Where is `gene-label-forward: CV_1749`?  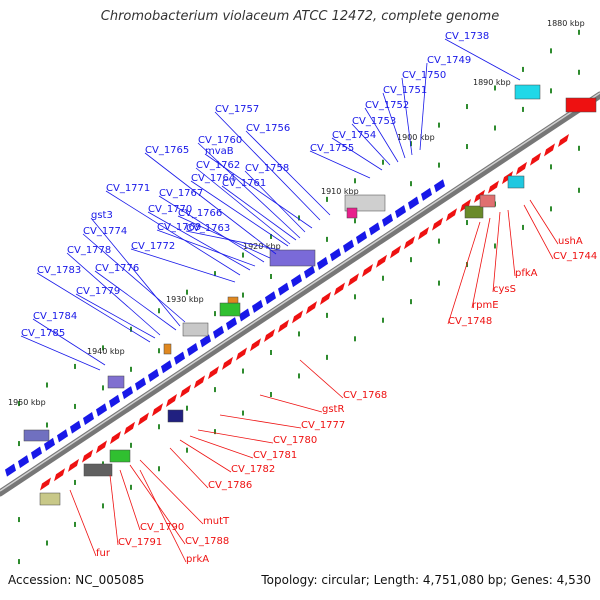
gene-label-forward: CV_1749 is located at coordinates (449, 60).